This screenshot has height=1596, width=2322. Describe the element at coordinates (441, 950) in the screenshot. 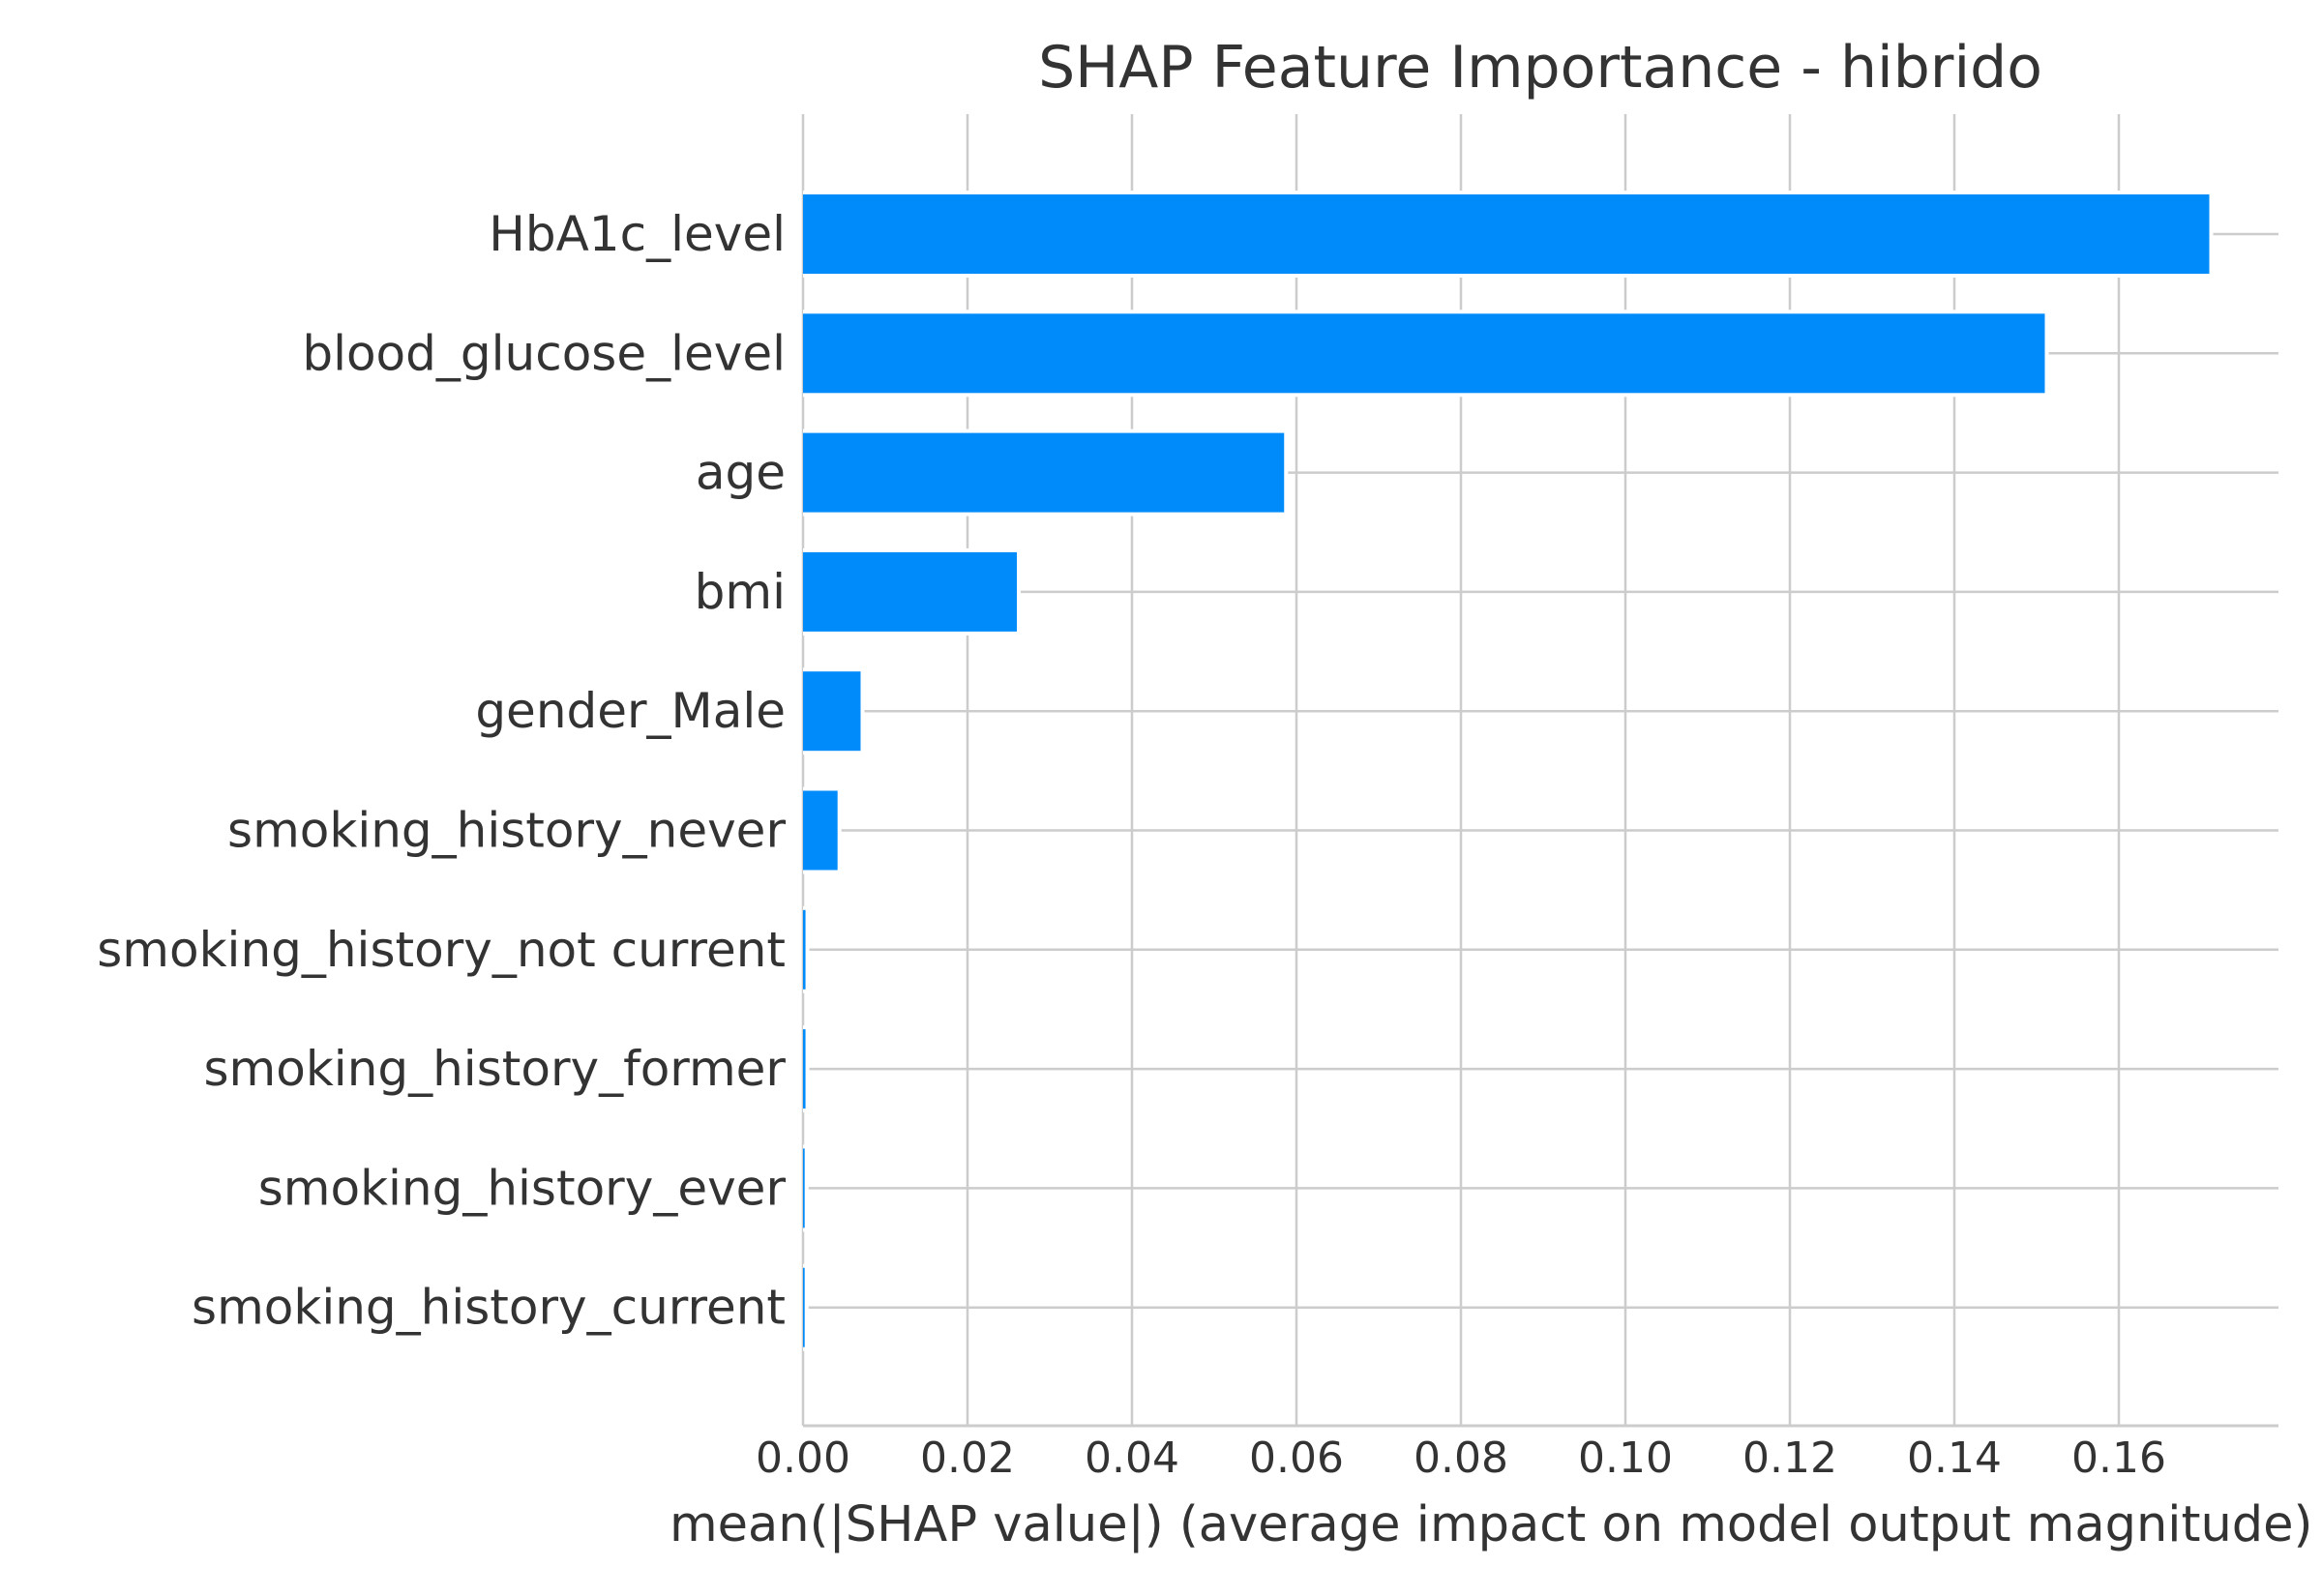

I see `y-tick-label: smoking_history_not current` at that location.